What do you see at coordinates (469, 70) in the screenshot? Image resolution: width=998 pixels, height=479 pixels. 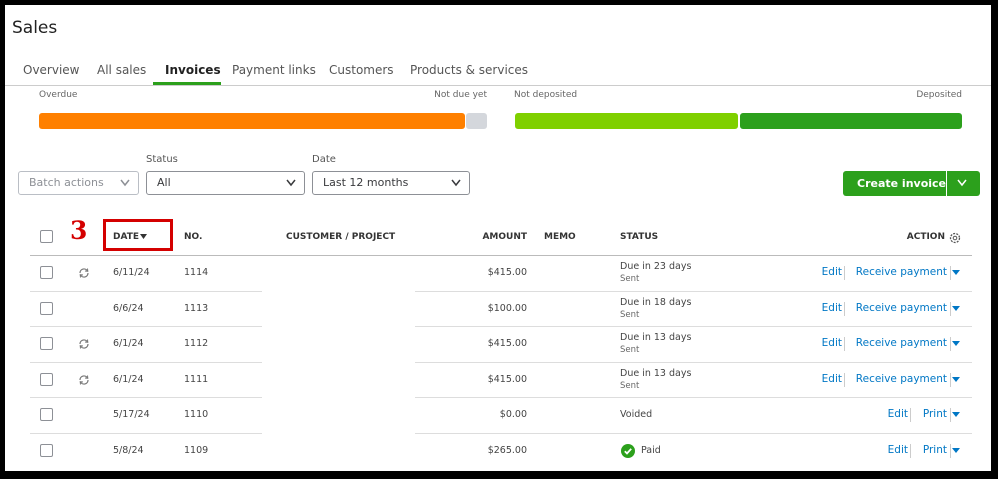 I see `tab: Products & services` at bounding box center [469, 70].